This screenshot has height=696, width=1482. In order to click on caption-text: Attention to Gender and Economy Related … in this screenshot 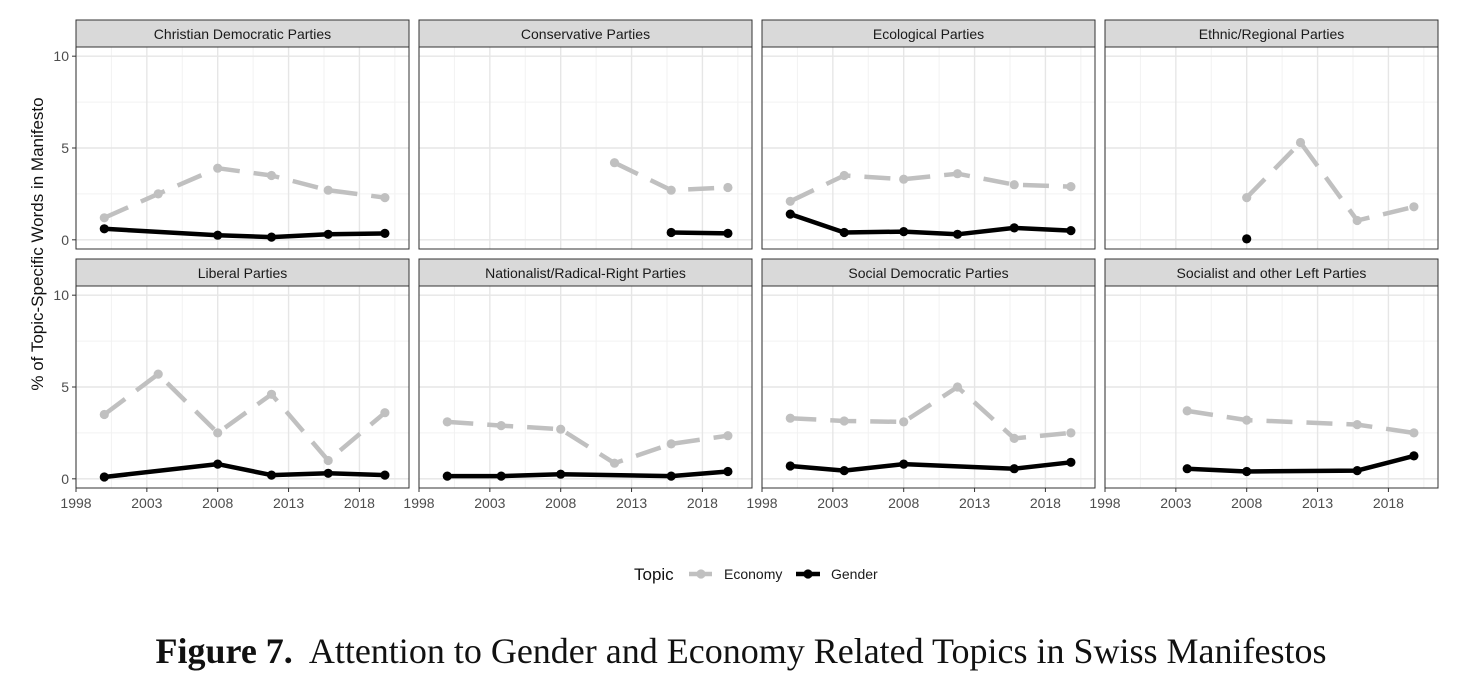, I will do `click(817, 651)`.